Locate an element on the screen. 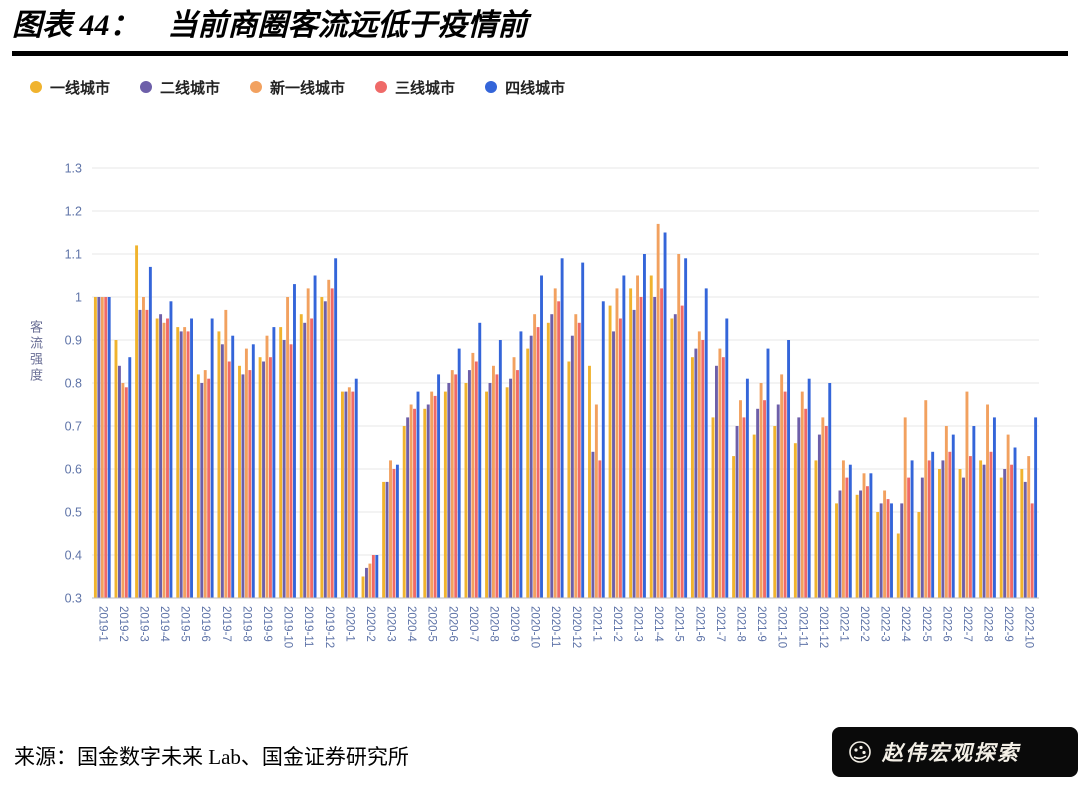 Image resolution: width=1080 pixels, height=785 pixels. x-tick-label: 2019-11 is located at coordinates (308, 626).